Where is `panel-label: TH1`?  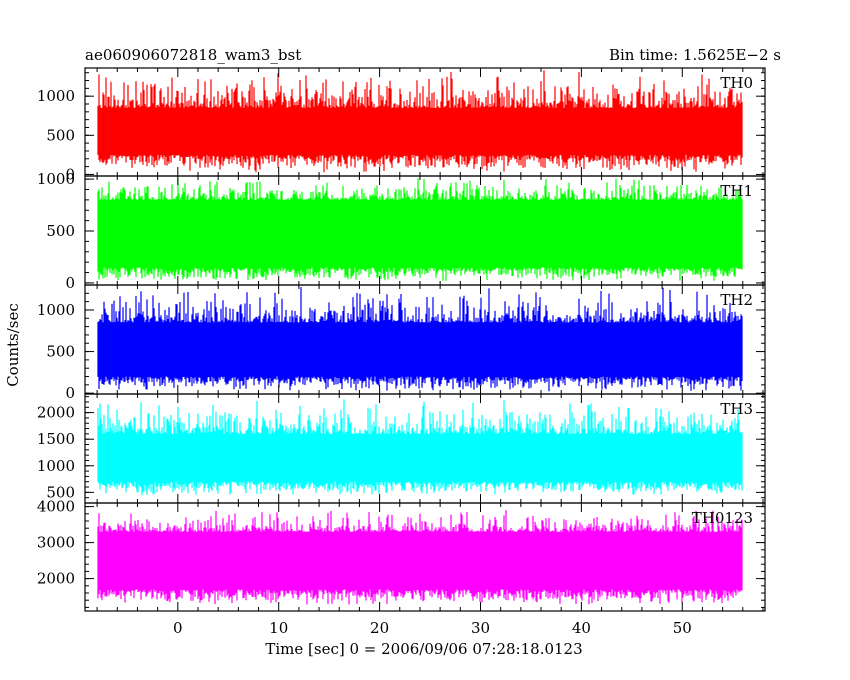 panel-label: TH1 is located at coordinates (736, 191).